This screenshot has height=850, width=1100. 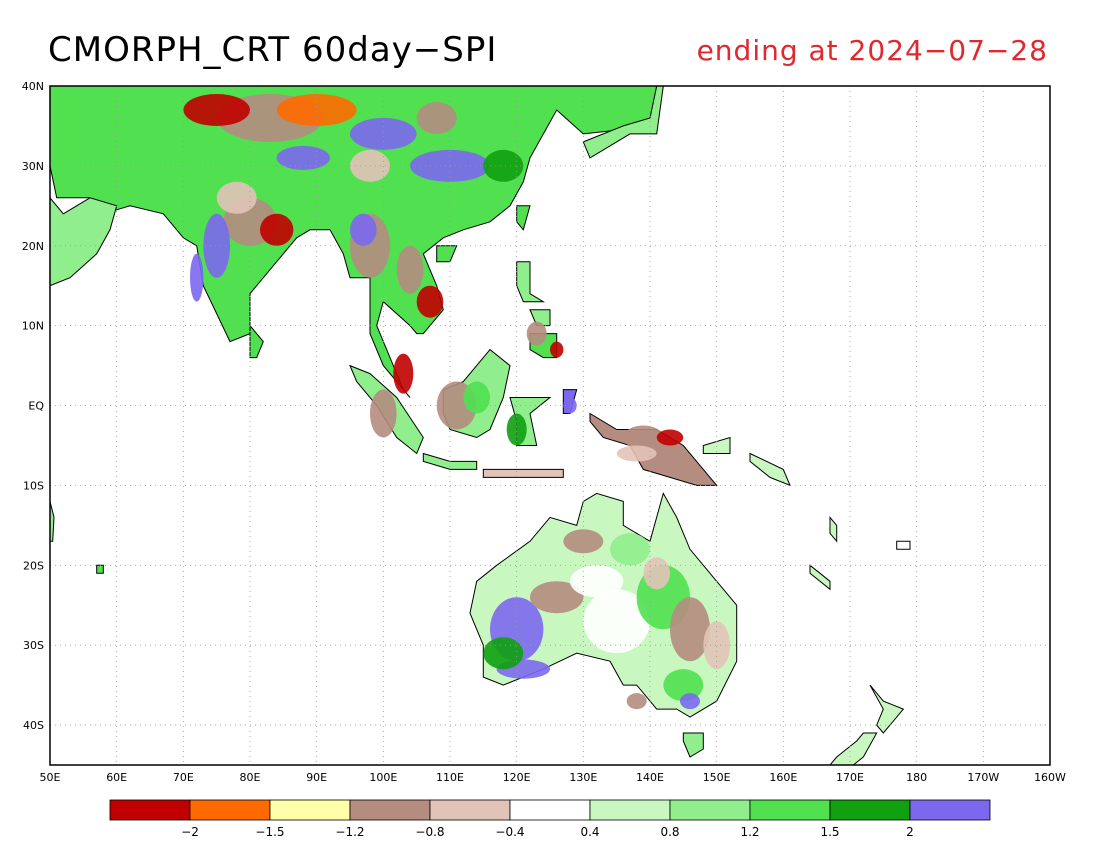 What do you see at coordinates (84, 186) in the screenshot?
I see `arabia-tip-land` at bounding box center [84, 186].